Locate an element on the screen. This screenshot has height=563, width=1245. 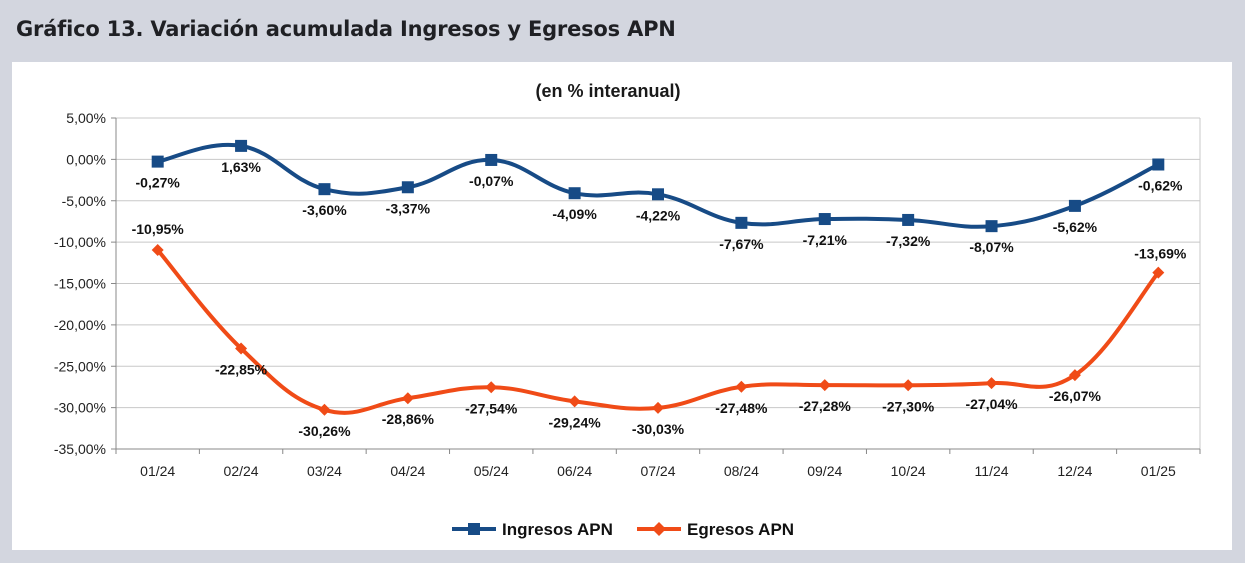
data-label-egresos: -27,54% is located at coordinates (491, 408).